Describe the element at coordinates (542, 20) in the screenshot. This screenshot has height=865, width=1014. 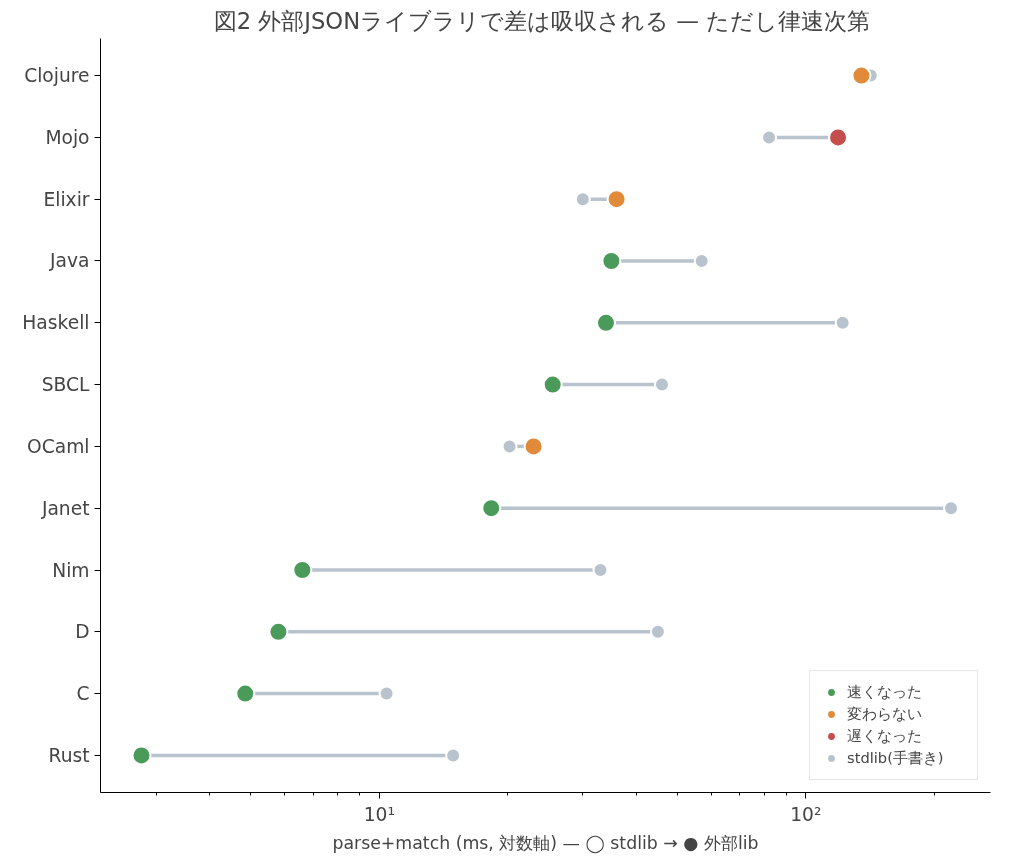
I see `chart-title: 図2 外部JSONライブラリで差は吸収される — ただし律速次第` at that location.